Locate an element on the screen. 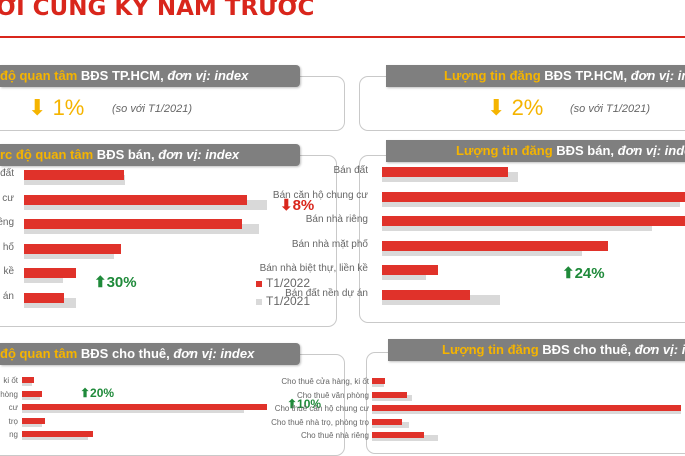 The width and height of the screenshot is (685, 456). category-label: Cho thuê căn hộ chung cư is located at coordinates (321, 408).